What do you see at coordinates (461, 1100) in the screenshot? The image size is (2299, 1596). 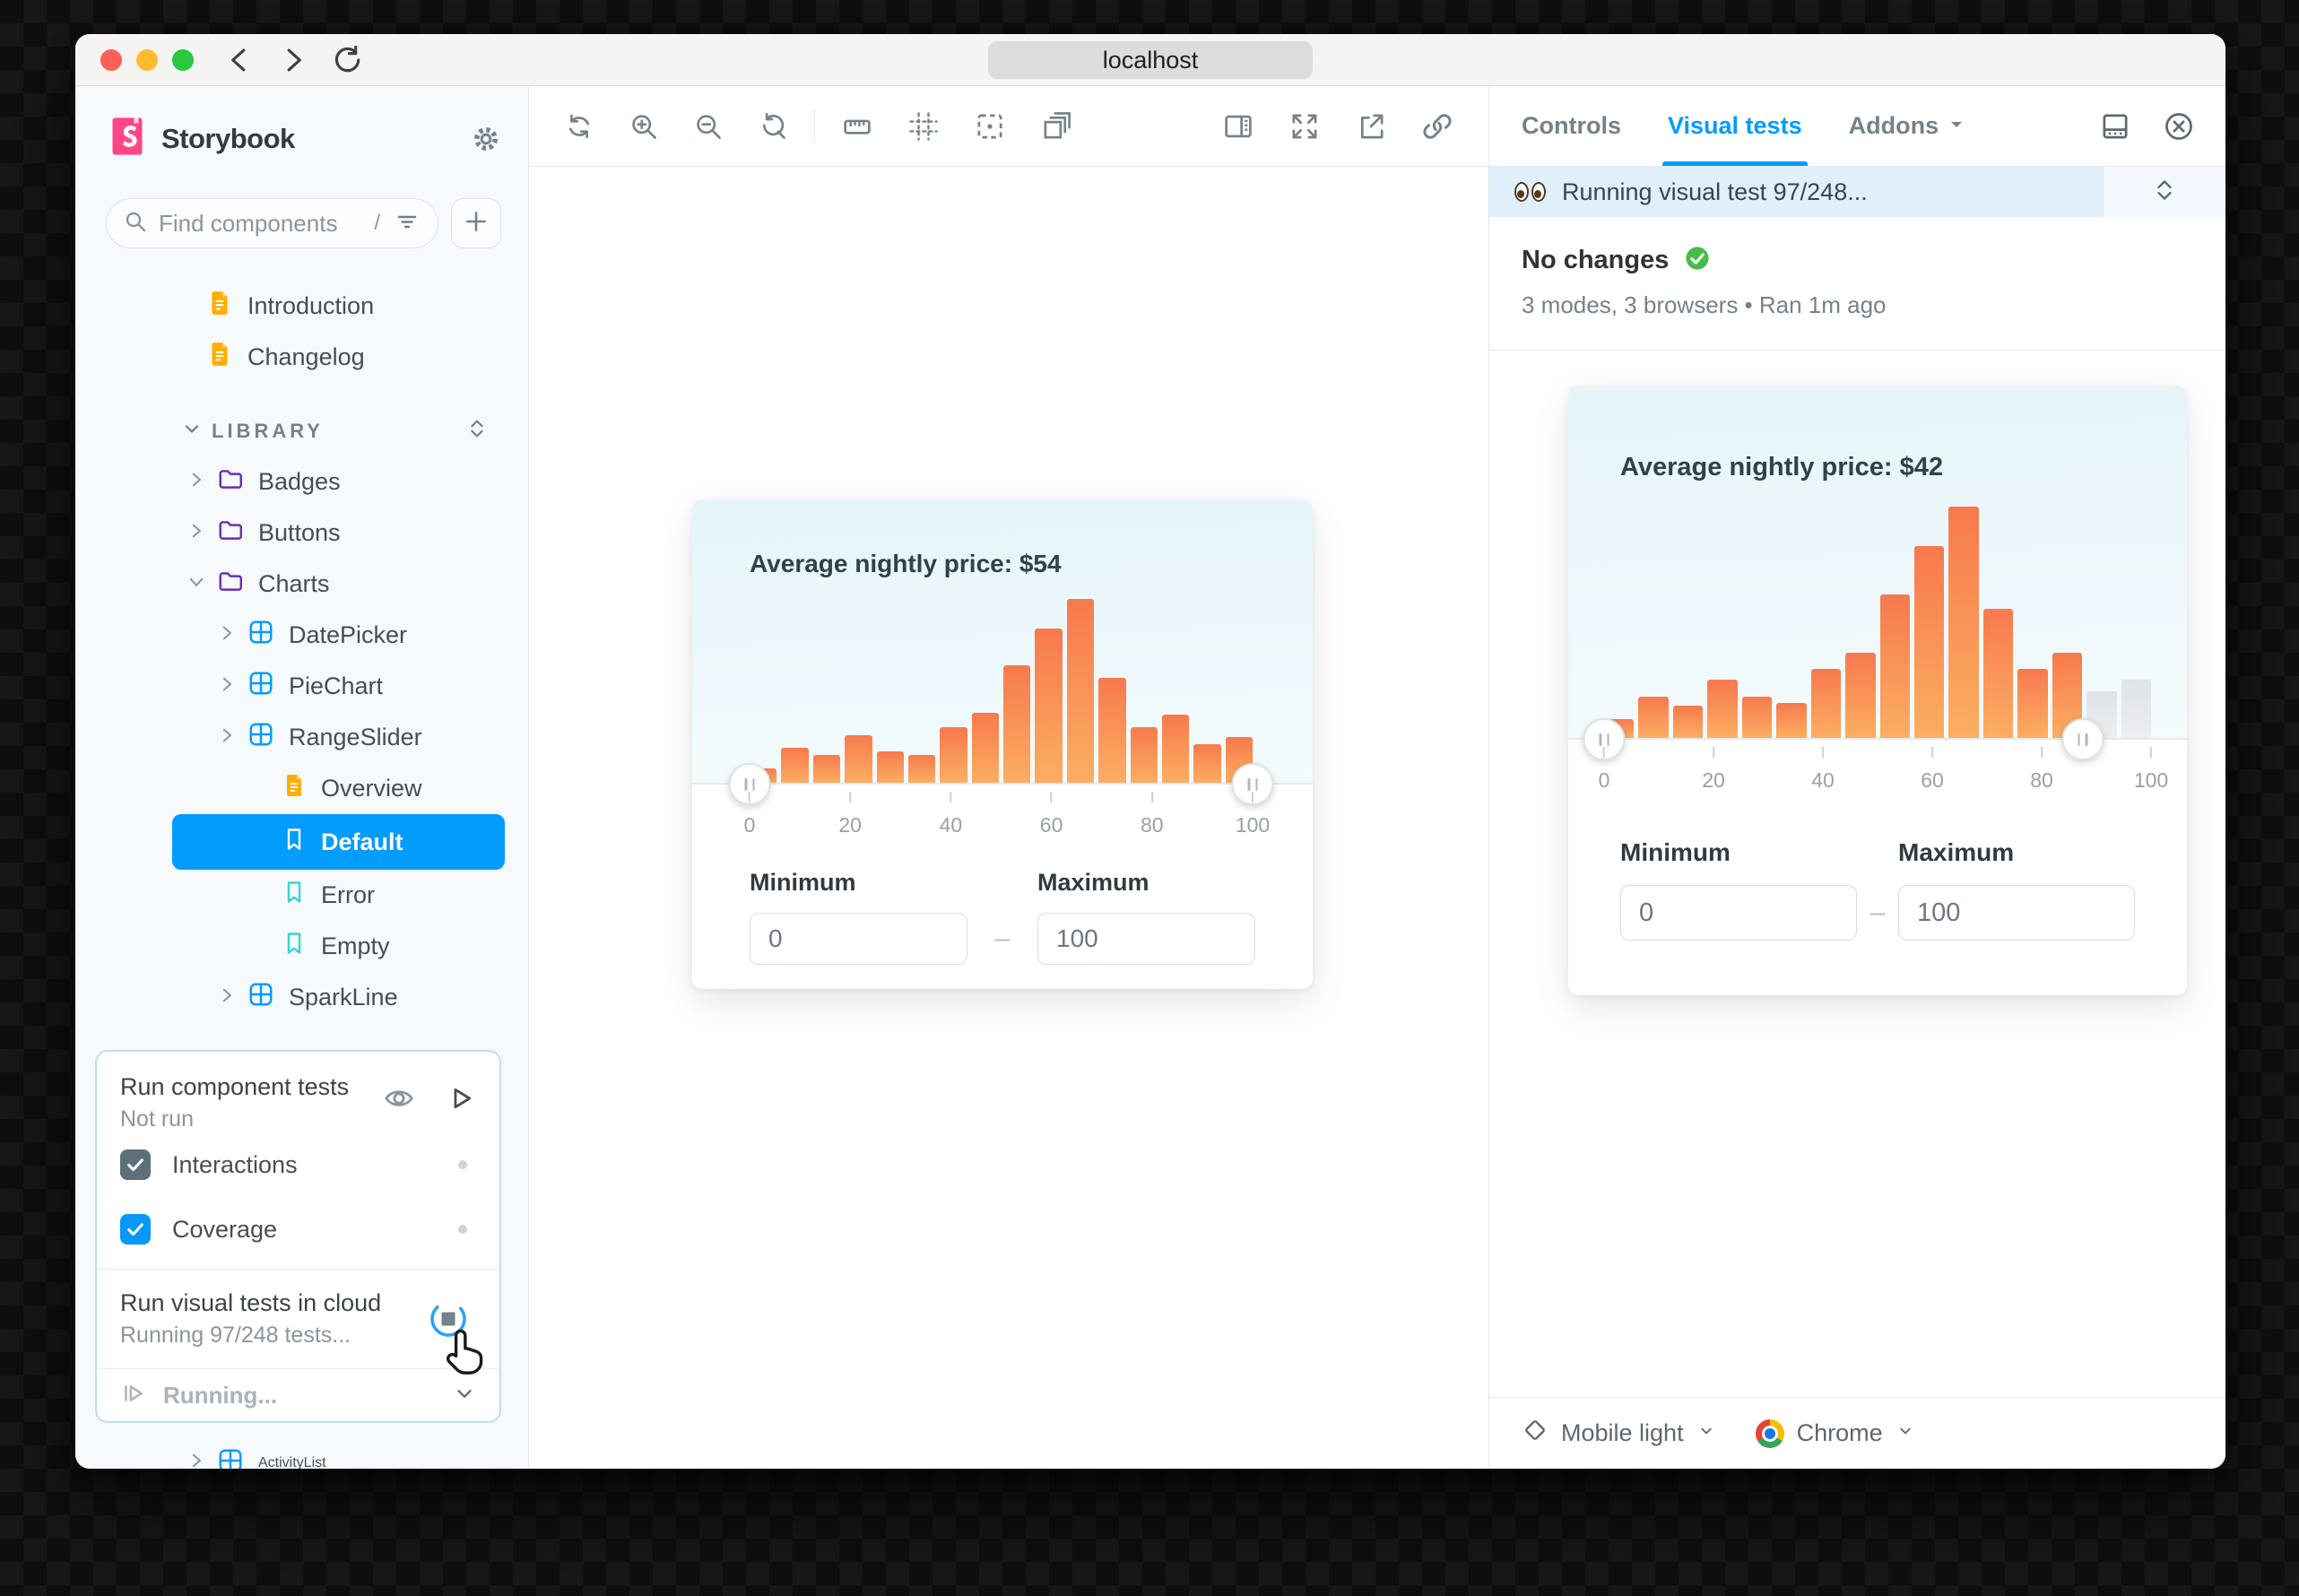 I see `run-tests-play-icon` at bounding box center [461, 1100].